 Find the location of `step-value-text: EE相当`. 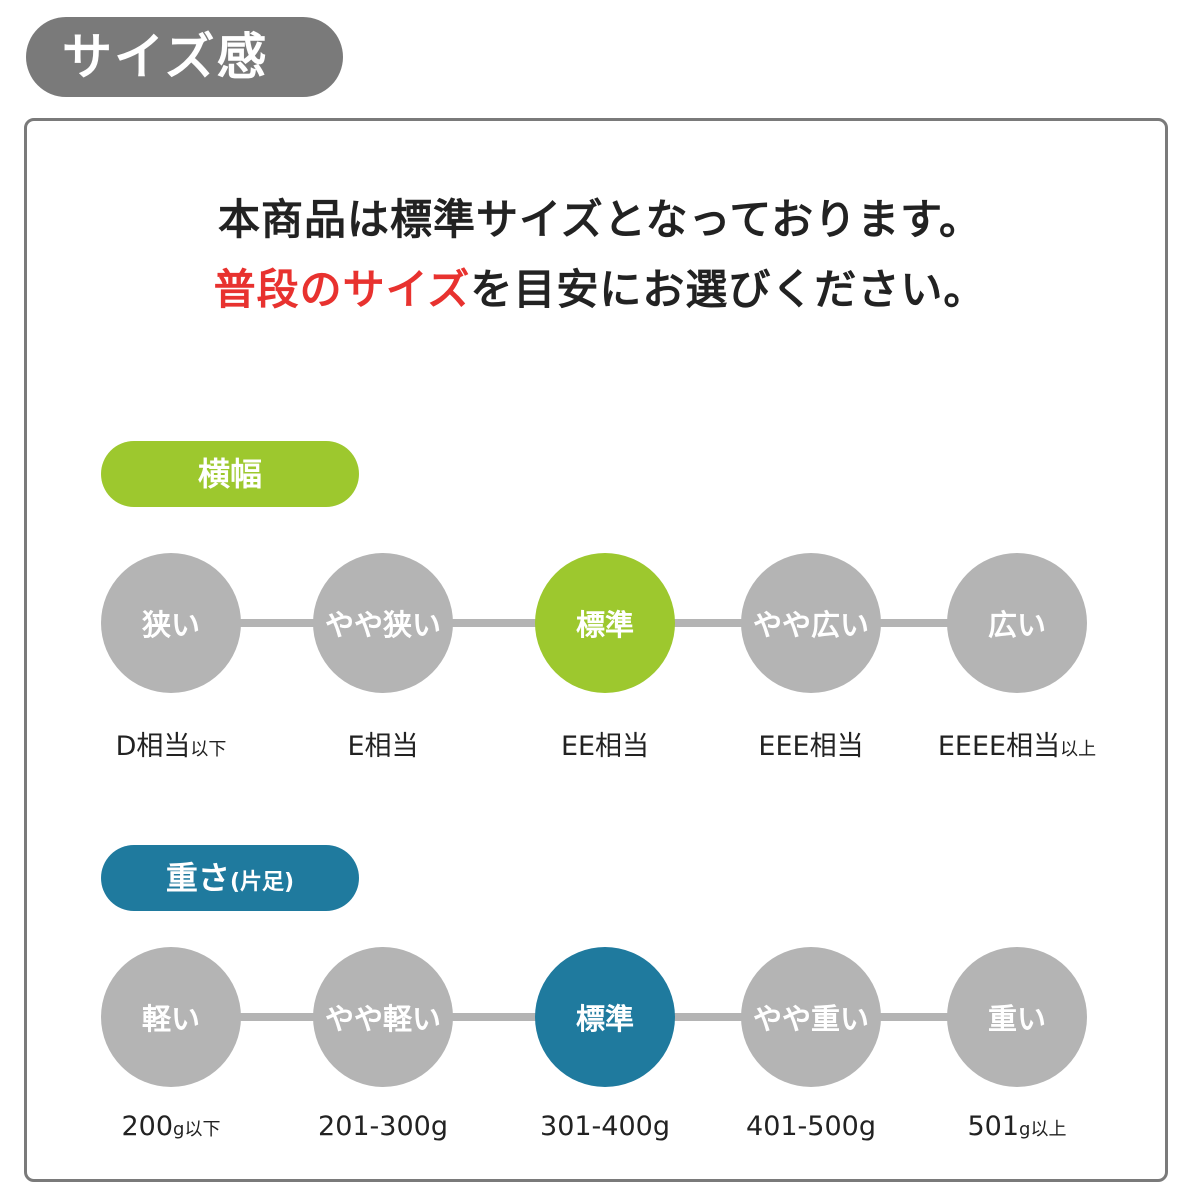

step-value-text: EE相当 is located at coordinates (605, 746).